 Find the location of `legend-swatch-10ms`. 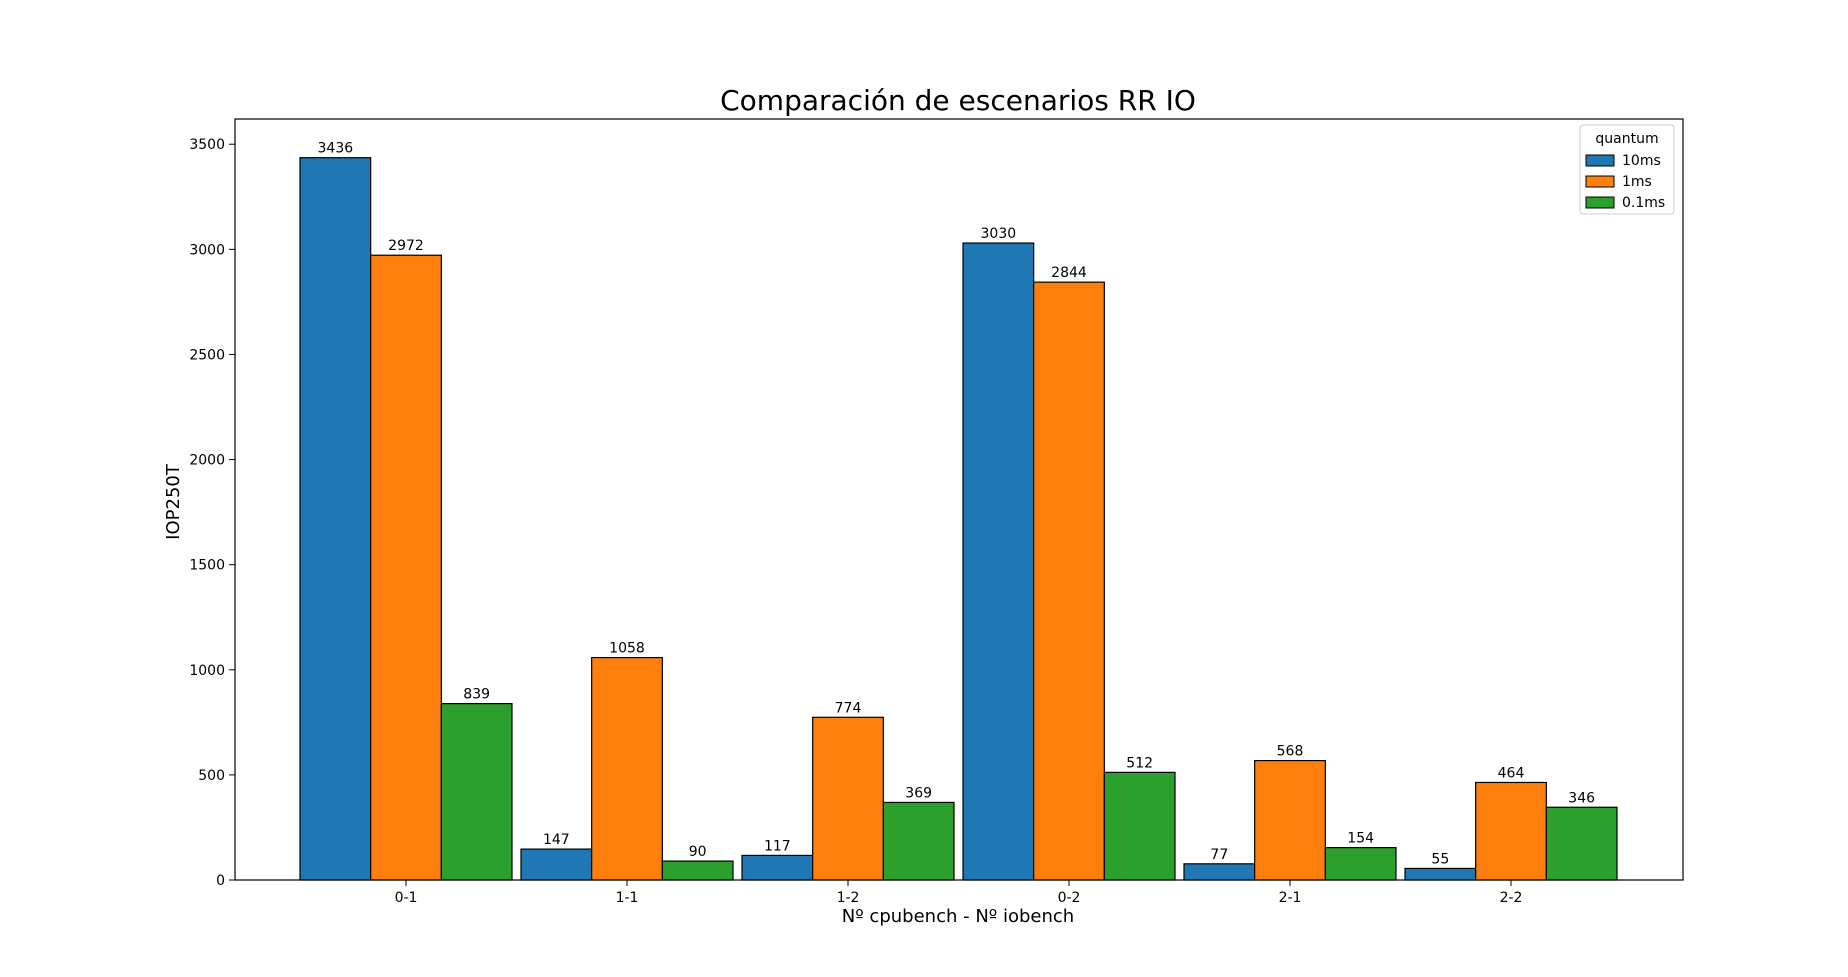

legend-swatch-10ms is located at coordinates (1600, 160).